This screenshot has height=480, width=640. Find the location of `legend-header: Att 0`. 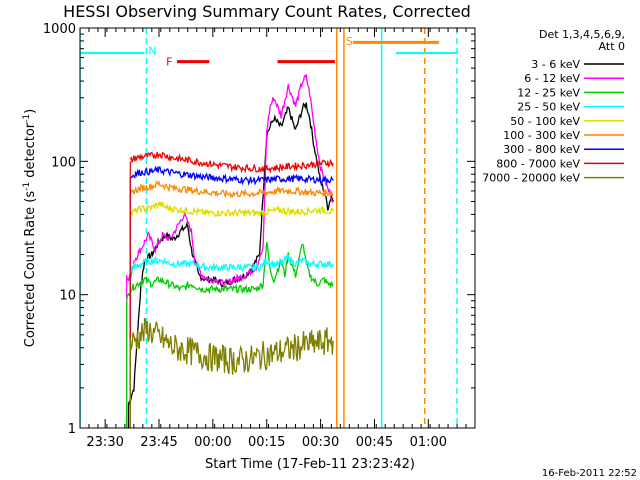

legend-header: Att 0 is located at coordinates (612, 46).